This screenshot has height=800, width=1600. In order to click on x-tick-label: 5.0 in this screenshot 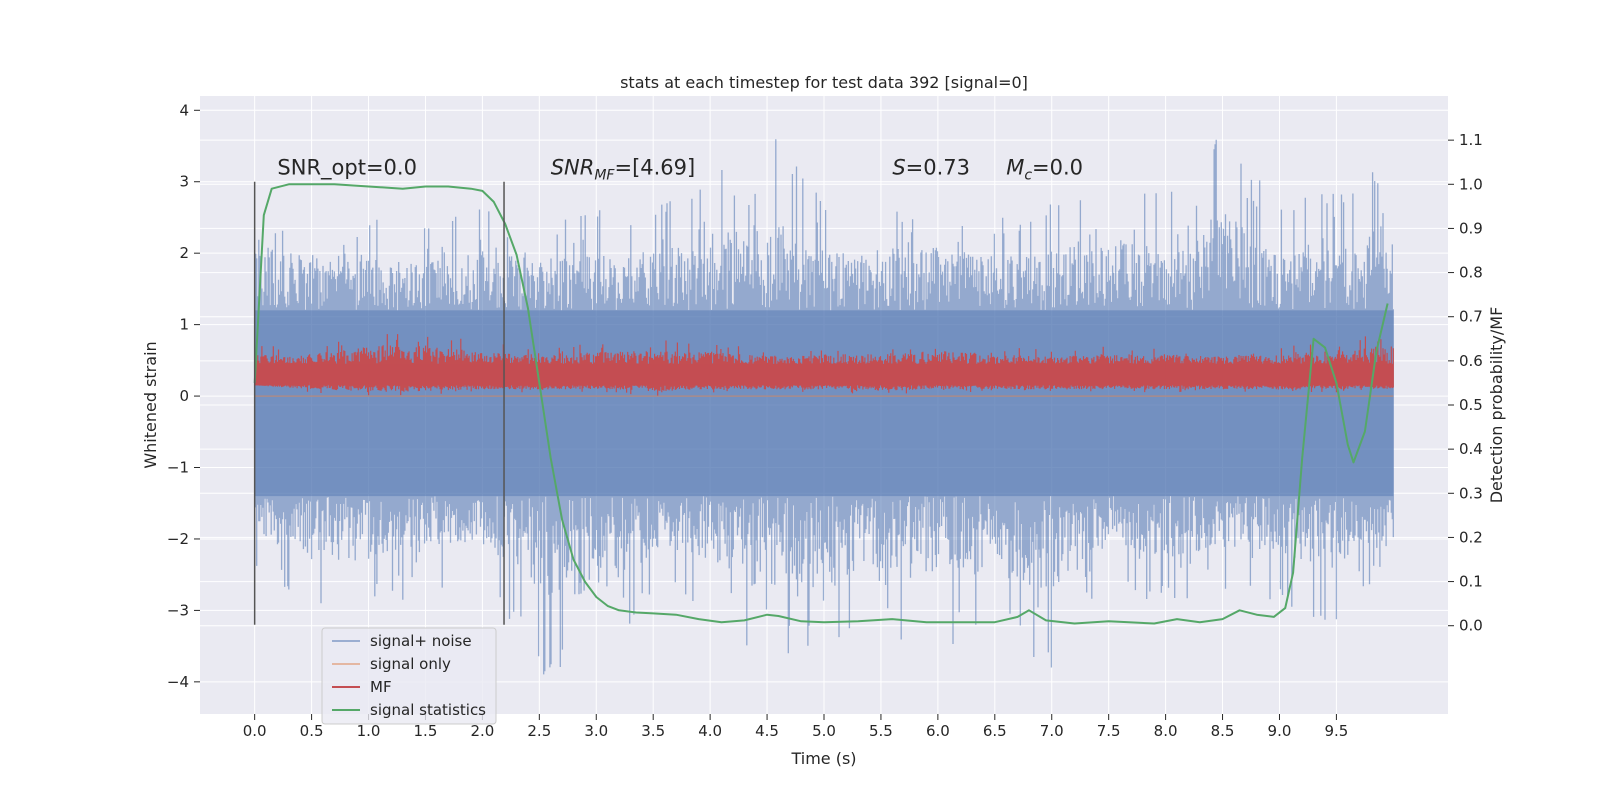, I will do `click(824, 731)`.